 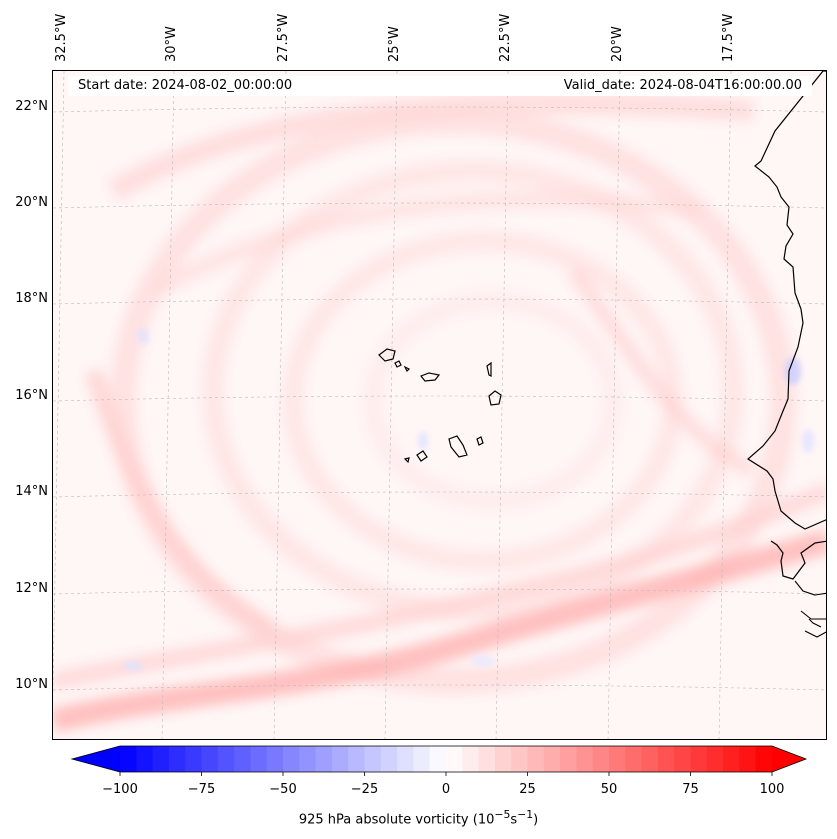 What do you see at coordinates (446, 789) in the screenshot?
I see `colorbar-tick-label: 0` at bounding box center [446, 789].